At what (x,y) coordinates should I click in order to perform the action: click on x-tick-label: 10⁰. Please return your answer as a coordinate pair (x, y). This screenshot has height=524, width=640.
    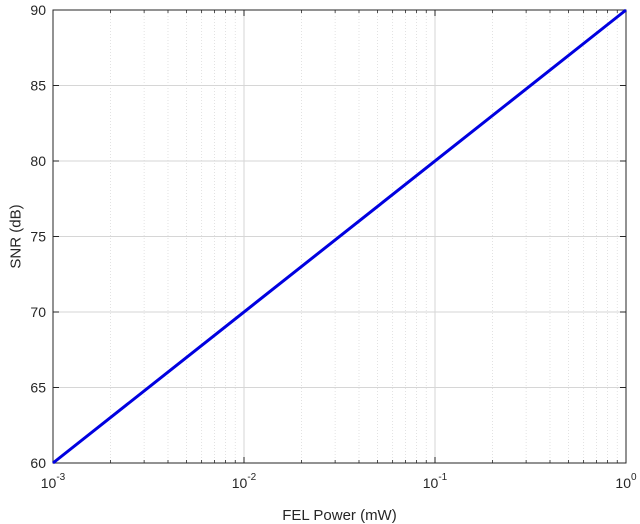
    Looking at the image, I should click on (626, 481).